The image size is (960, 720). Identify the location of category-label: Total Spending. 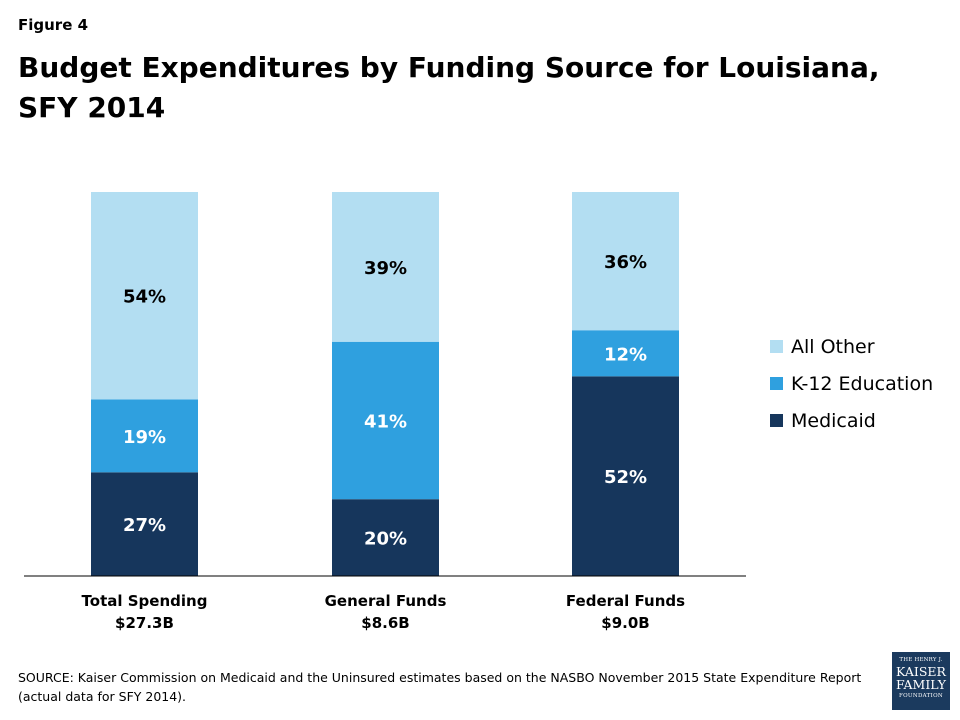
(145, 601).